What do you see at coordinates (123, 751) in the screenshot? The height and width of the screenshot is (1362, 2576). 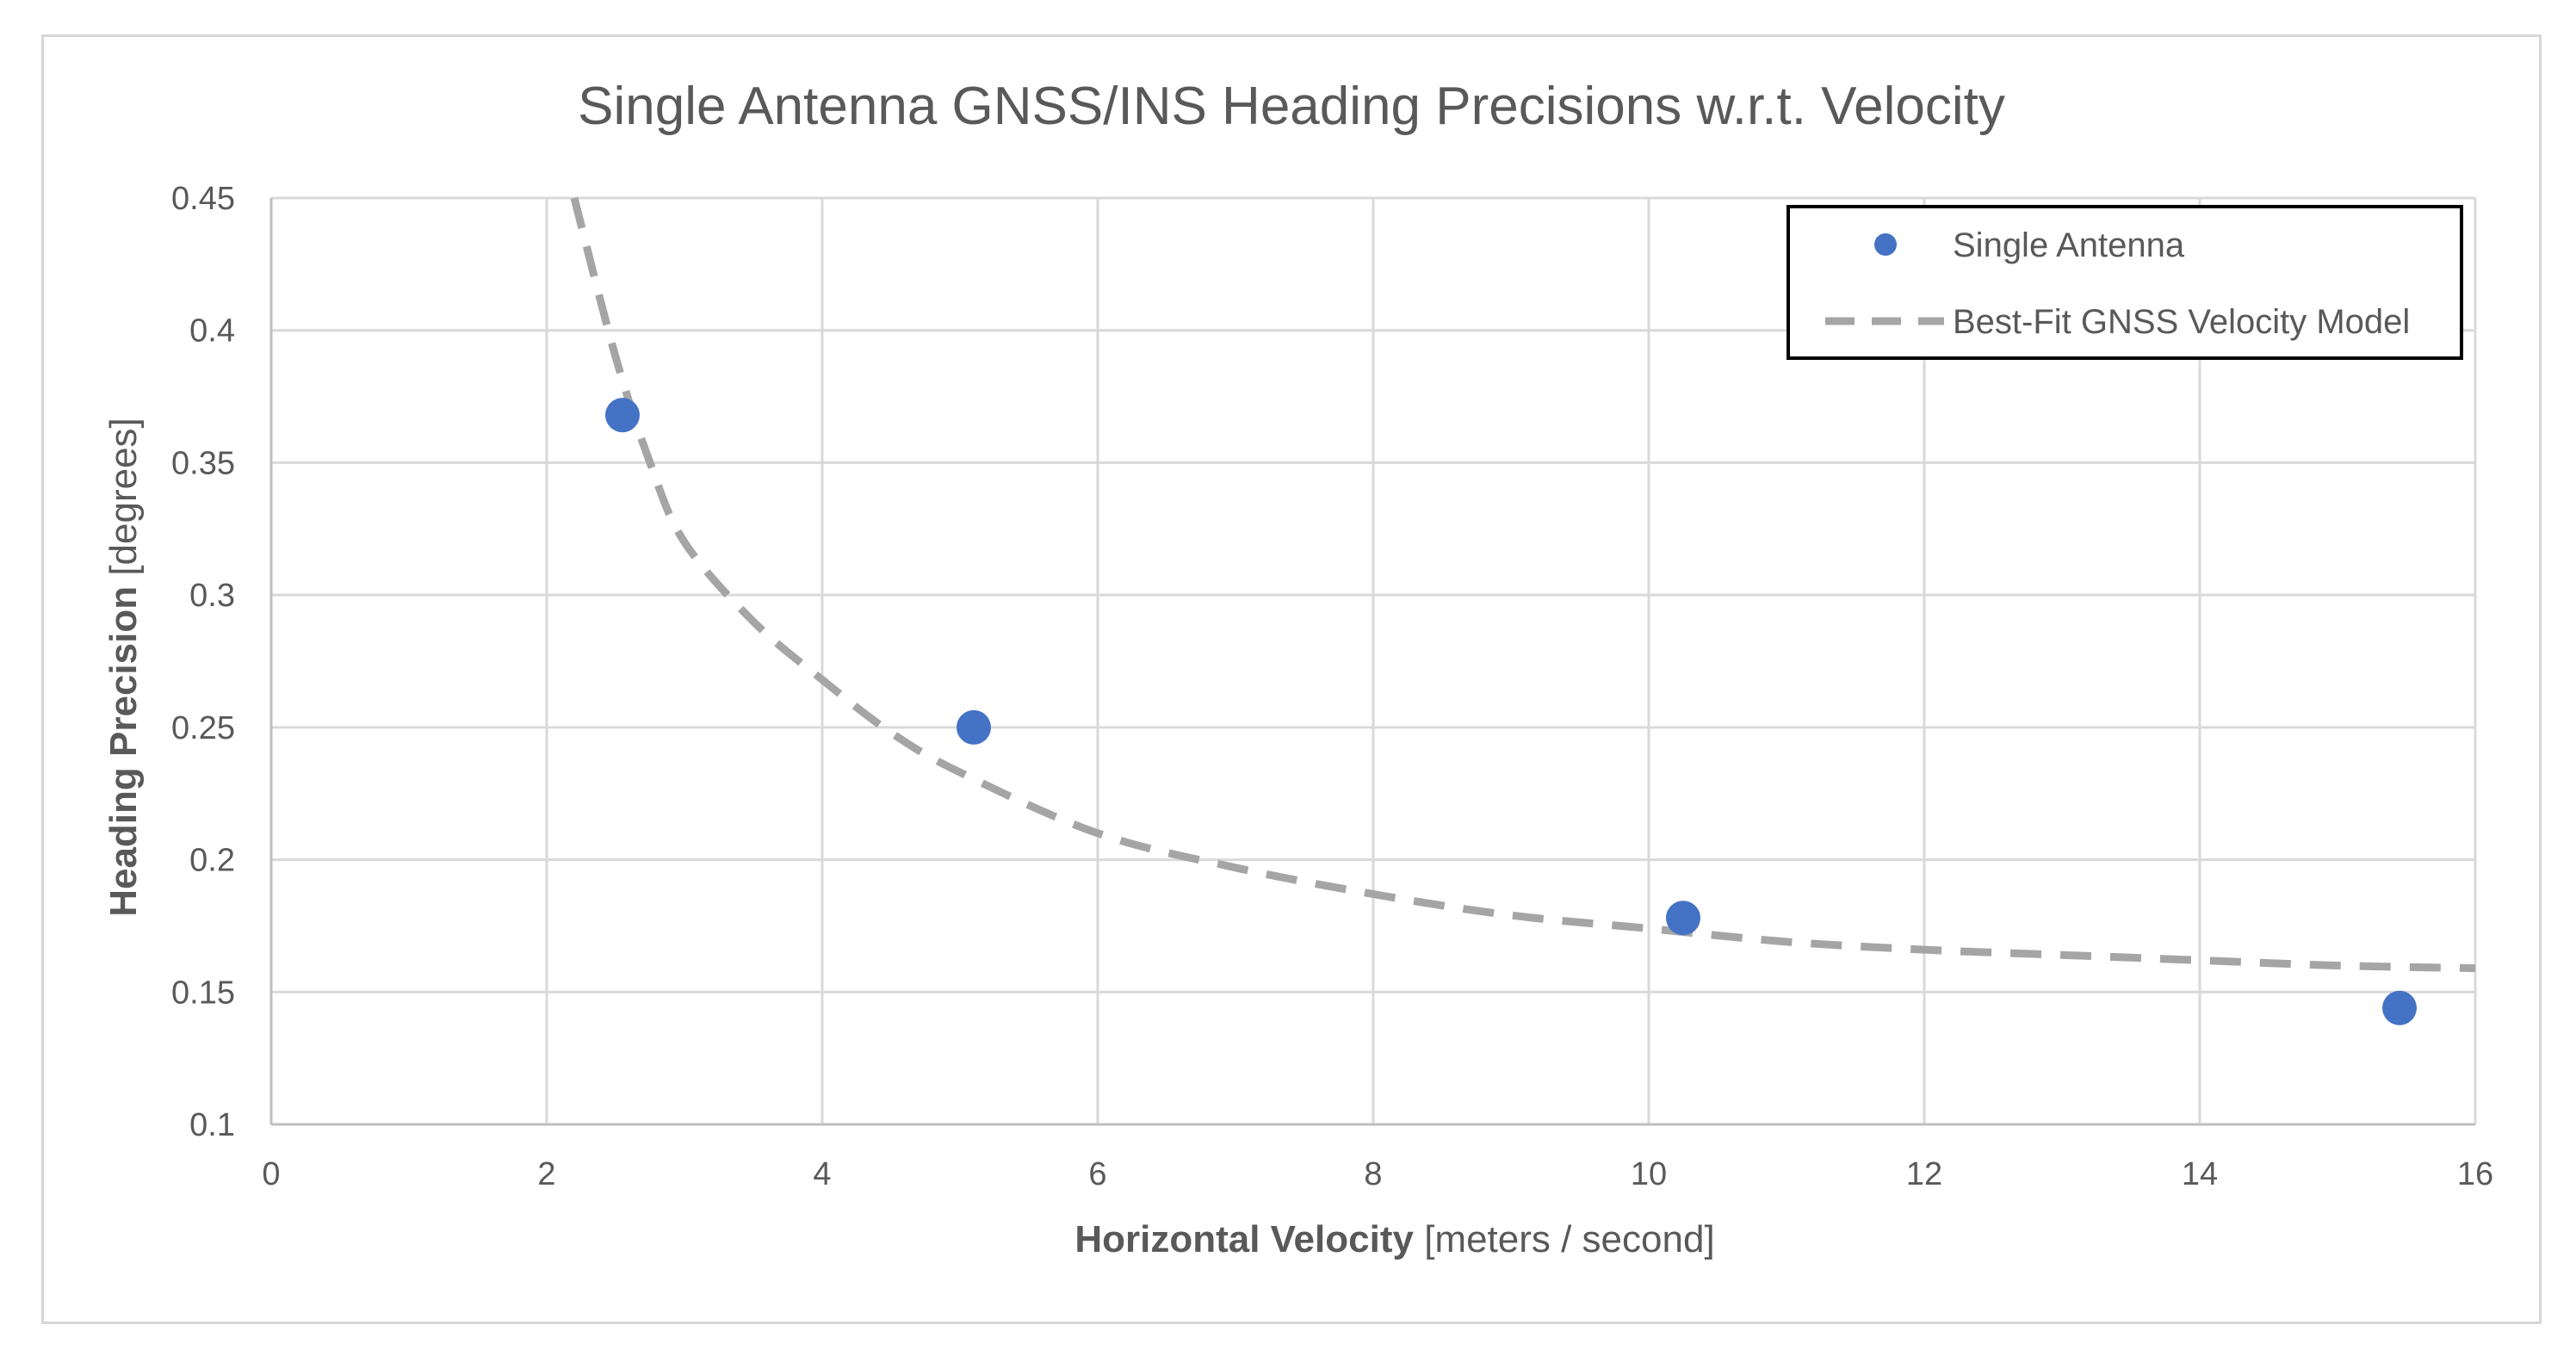 I see `y-axis-title-main: Heading Precision` at bounding box center [123, 751].